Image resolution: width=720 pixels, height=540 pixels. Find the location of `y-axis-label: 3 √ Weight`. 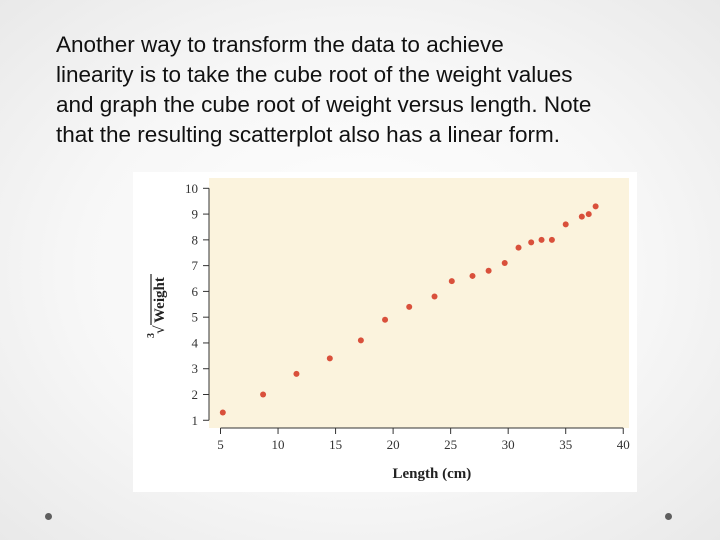

y-axis-label: 3 √ Weight is located at coordinates (157, 306).